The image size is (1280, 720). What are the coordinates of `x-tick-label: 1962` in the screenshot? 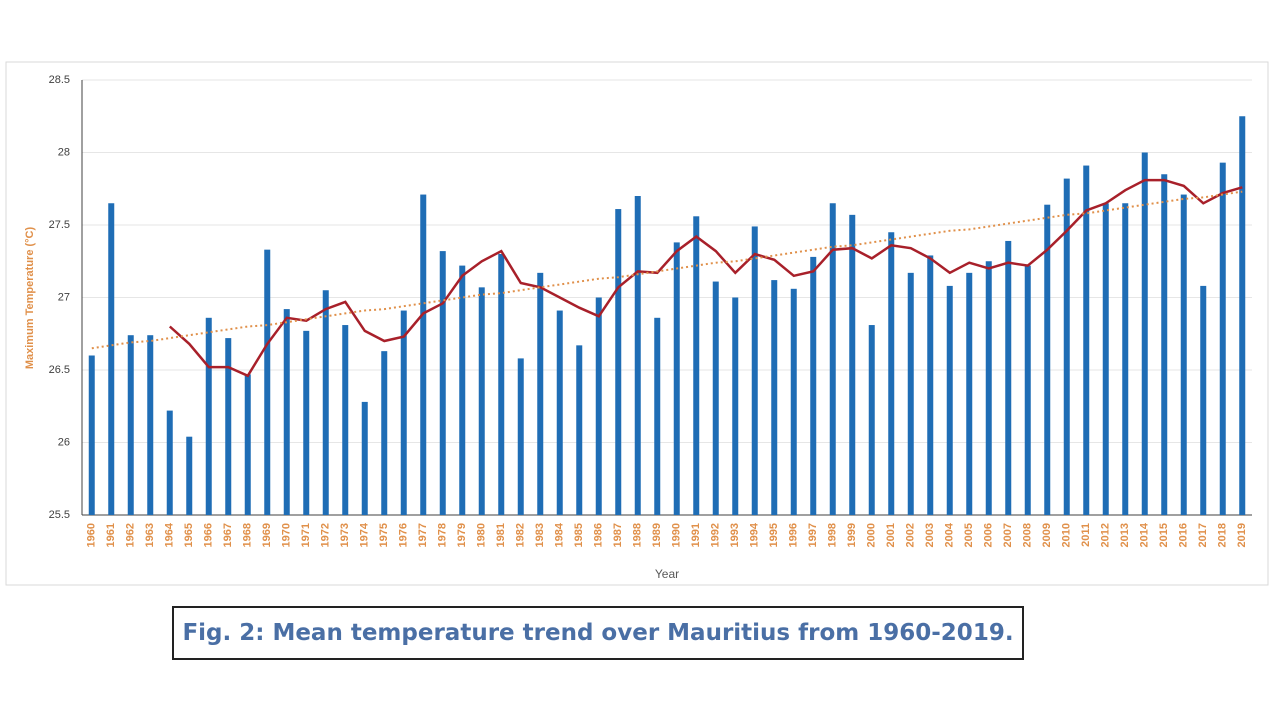 It's located at (131, 535).